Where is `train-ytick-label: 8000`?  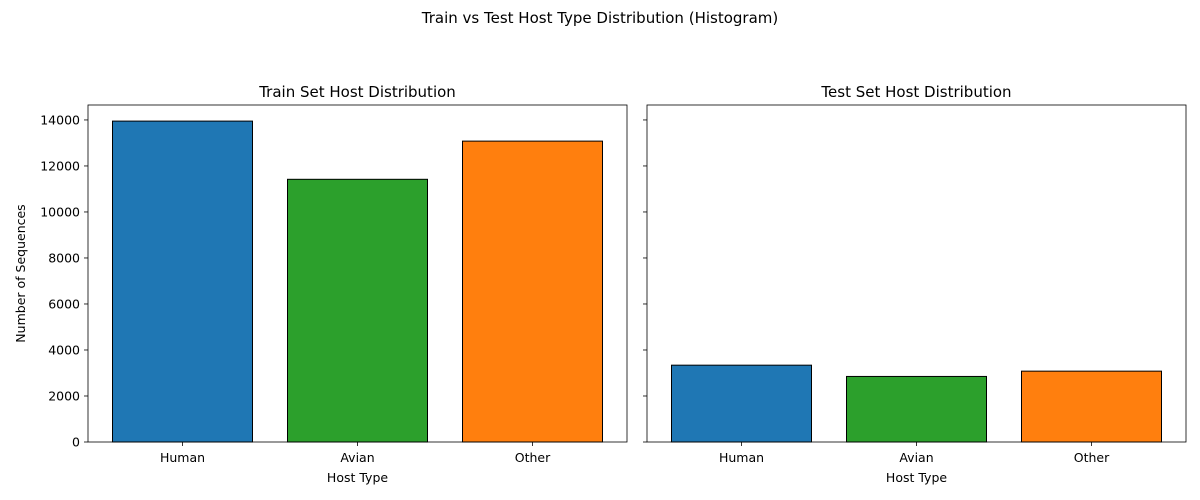 train-ytick-label: 8000 is located at coordinates (64, 257).